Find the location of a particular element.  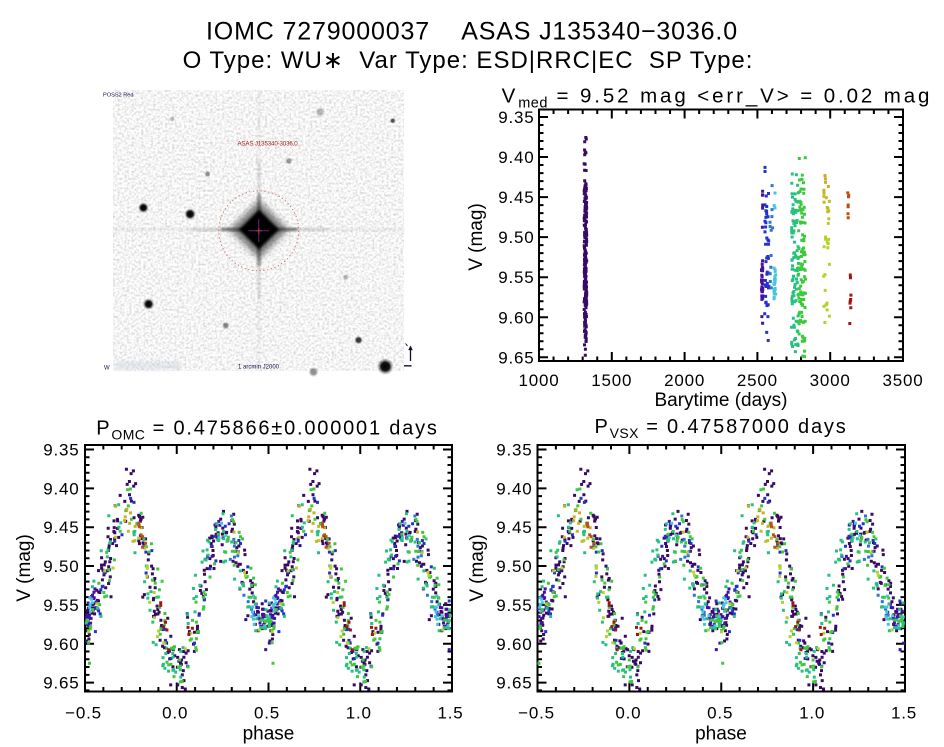

svg-text: POMC = 0.475866±0.000001 days is located at coordinates (267, 430).